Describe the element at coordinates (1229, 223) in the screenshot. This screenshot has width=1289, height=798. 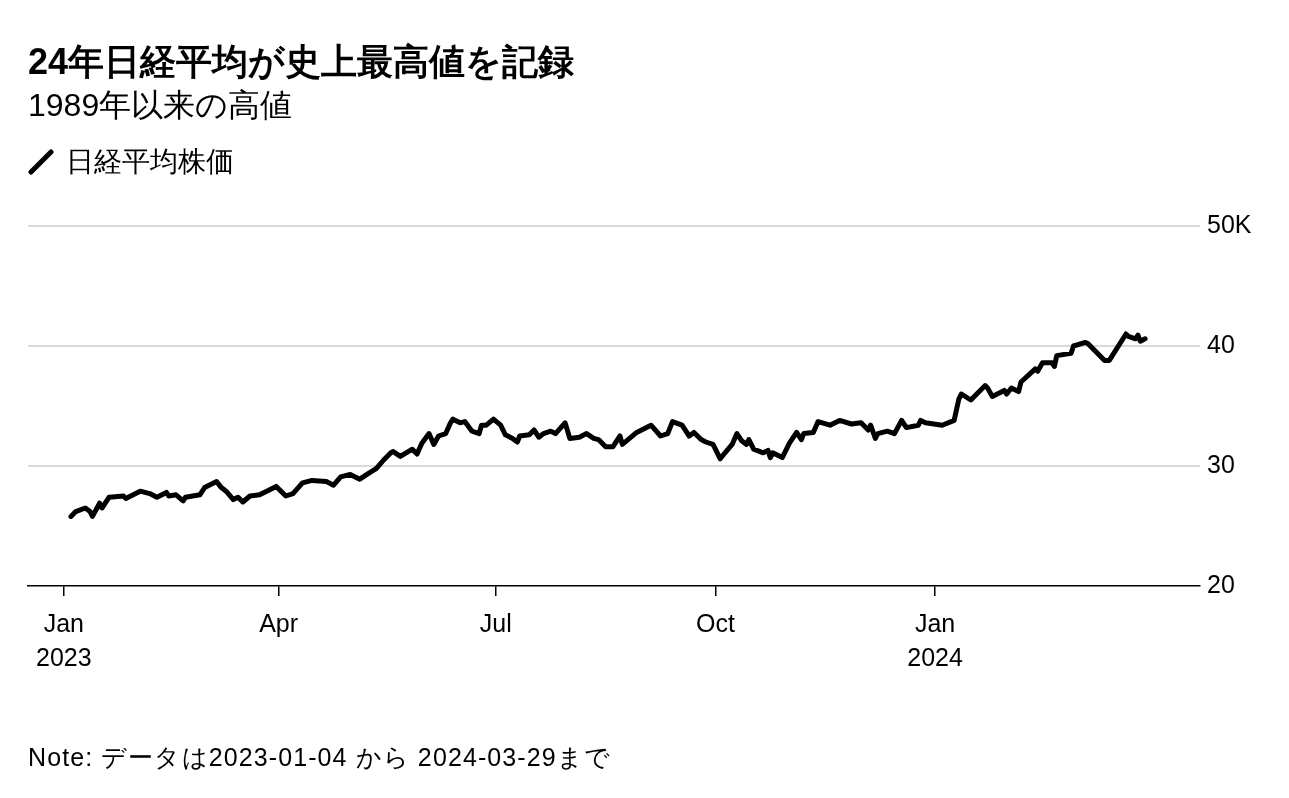
I see `y-tick-label: 50K` at that location.